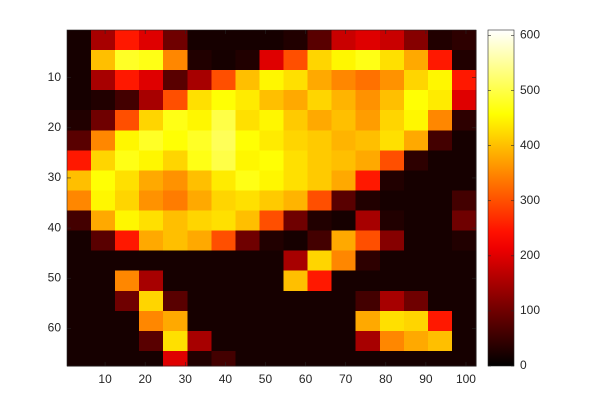 The image size is (593, 412). I want to click on y-tick-label: 40, so click(55, 227).